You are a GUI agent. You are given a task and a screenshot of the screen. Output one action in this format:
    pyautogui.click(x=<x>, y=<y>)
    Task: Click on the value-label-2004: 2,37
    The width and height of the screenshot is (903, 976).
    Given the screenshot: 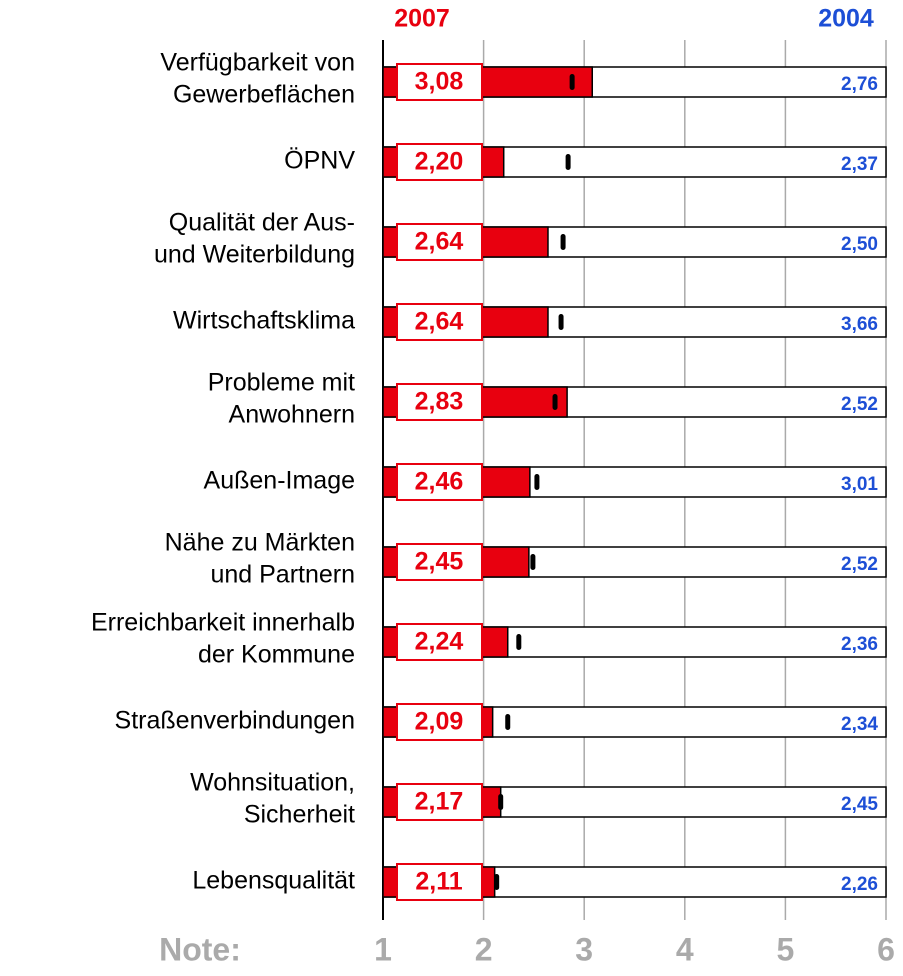 What is the action you would take?
    pyautogui.click(x=859, y=164)
    